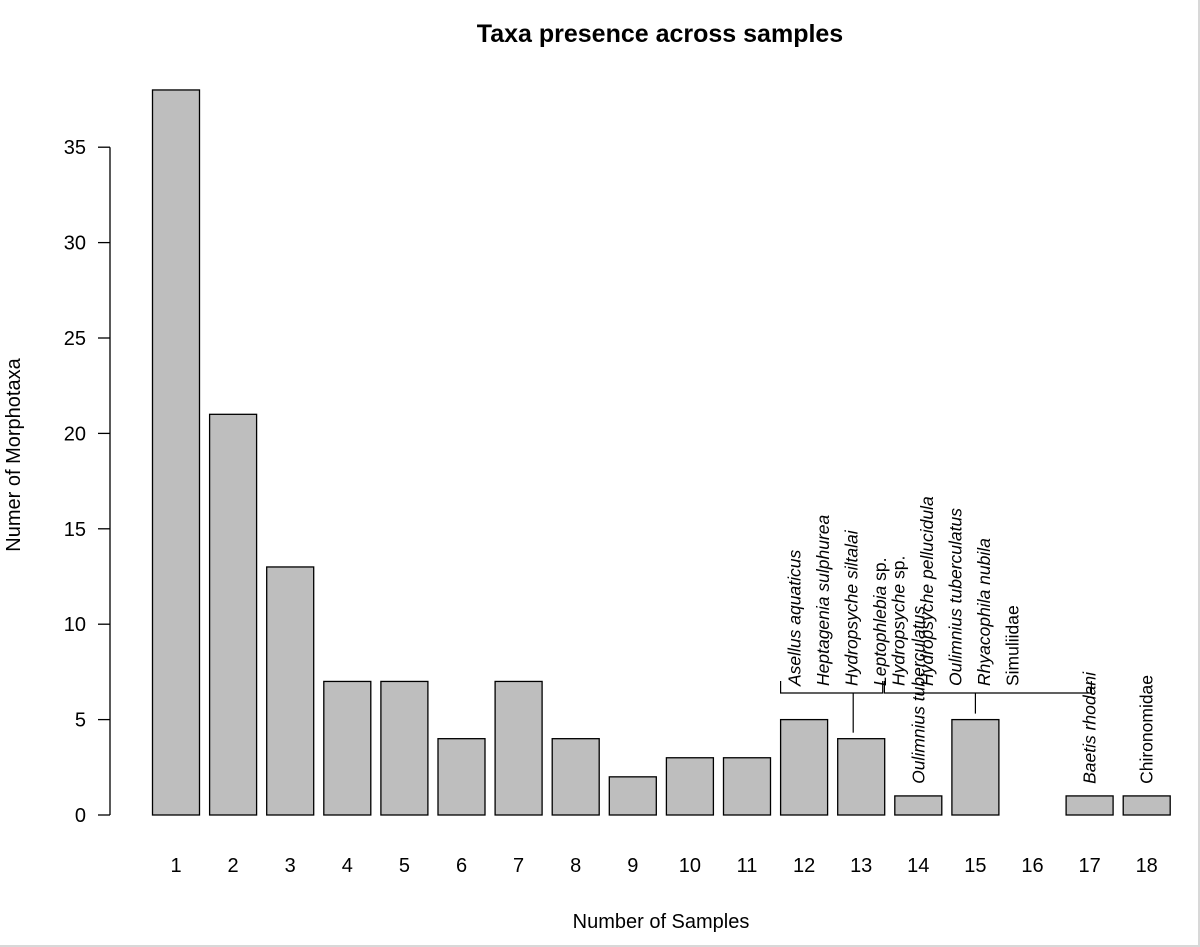 The height and width of the screenshot is (947, 1200). Describe the element at coordinates (80, 721) in the screenshot. I see `y-tick-label: 5` at that location.